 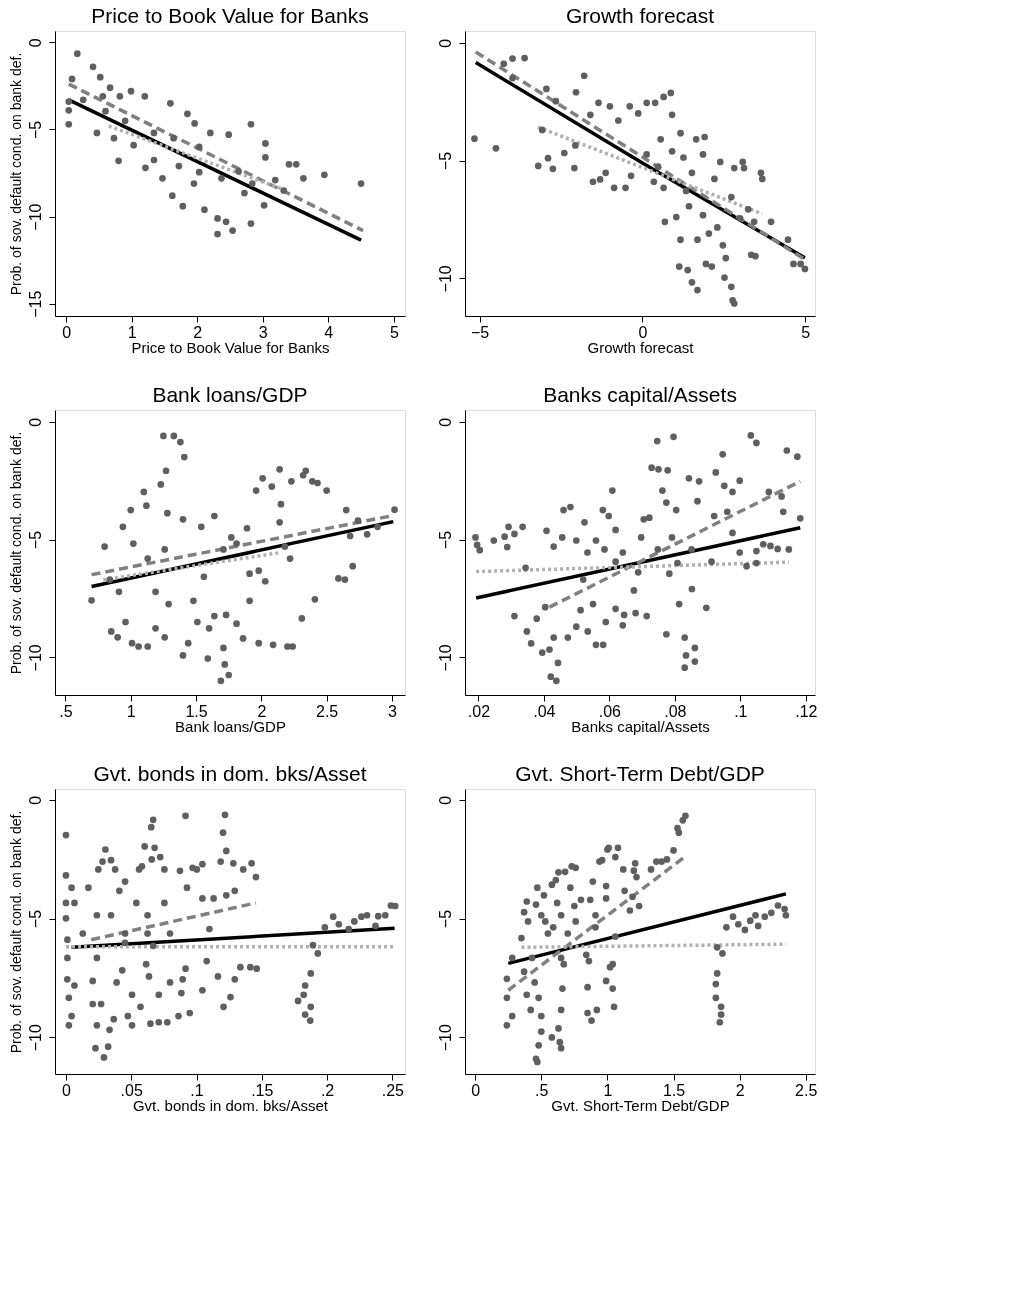 I want to click on x-axis-title: Price to Book Value for Banks, so click(x=230, y=347).